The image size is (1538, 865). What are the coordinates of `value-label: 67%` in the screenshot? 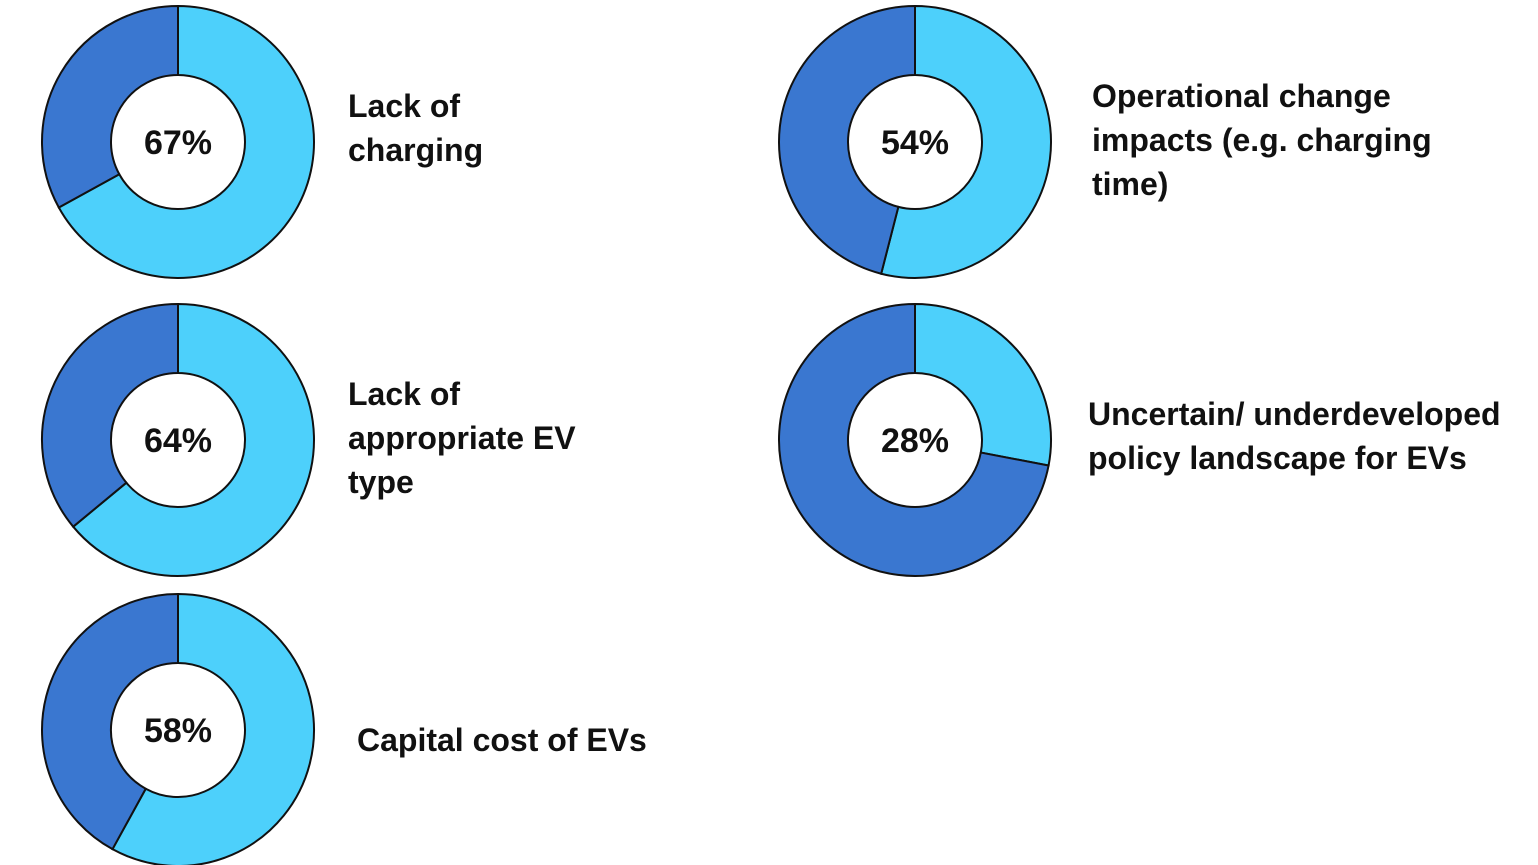 It's located at (178, 143).